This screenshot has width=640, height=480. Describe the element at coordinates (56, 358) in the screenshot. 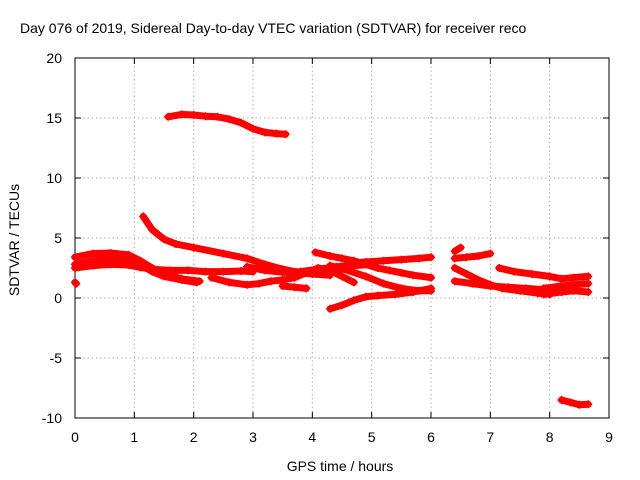

I see `y-tick-label: -5` at that location.